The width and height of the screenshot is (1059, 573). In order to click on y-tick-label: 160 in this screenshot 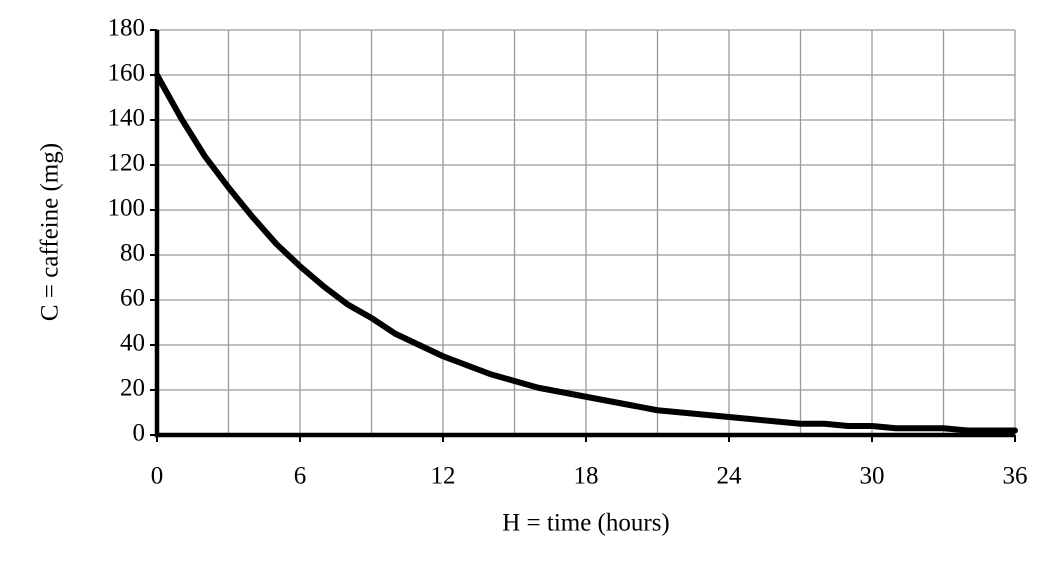, I will do `click(127, 73)`.